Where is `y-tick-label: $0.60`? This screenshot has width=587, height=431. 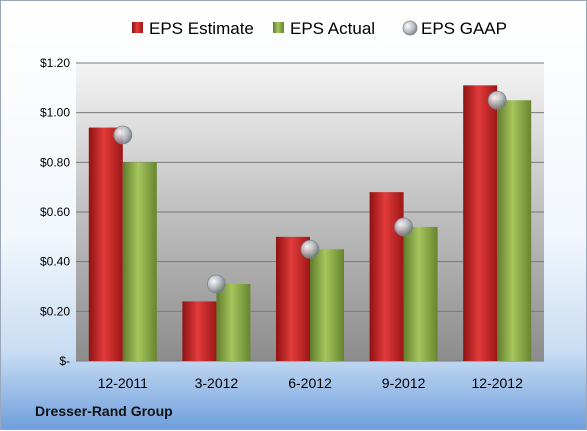 y-tick-label: $0.60 is located at coordinates (55, 212).